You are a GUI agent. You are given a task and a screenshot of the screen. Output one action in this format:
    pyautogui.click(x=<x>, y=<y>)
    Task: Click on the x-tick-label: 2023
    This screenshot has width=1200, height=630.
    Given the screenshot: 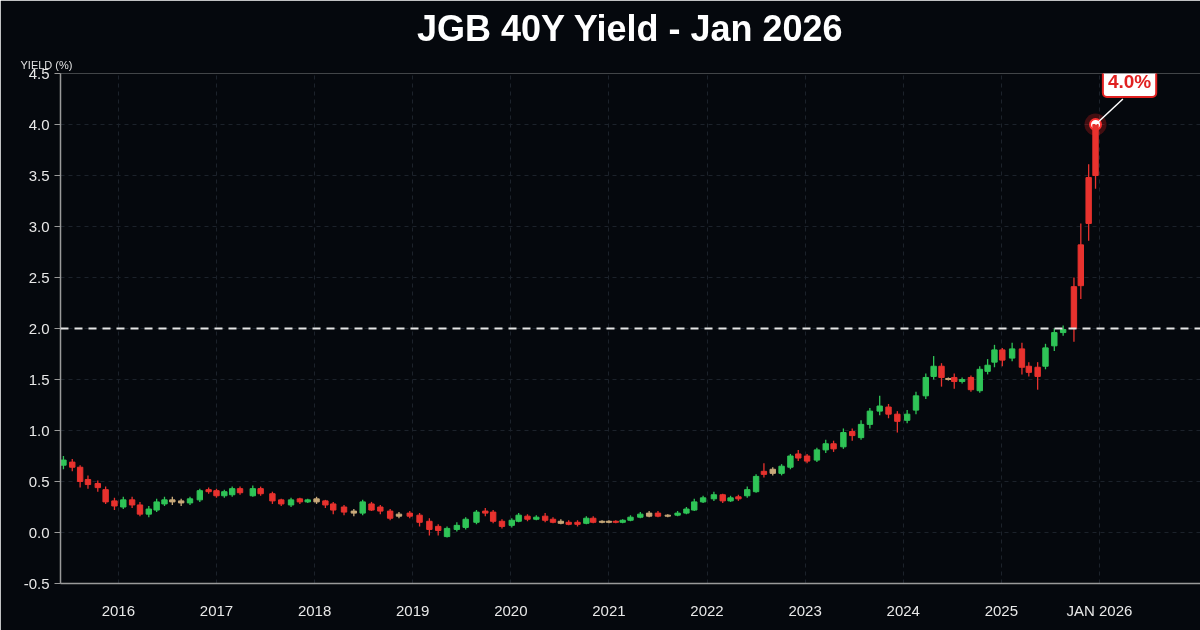 What is the action you would take?
    pyautogui.click(x=805, y=610)
    